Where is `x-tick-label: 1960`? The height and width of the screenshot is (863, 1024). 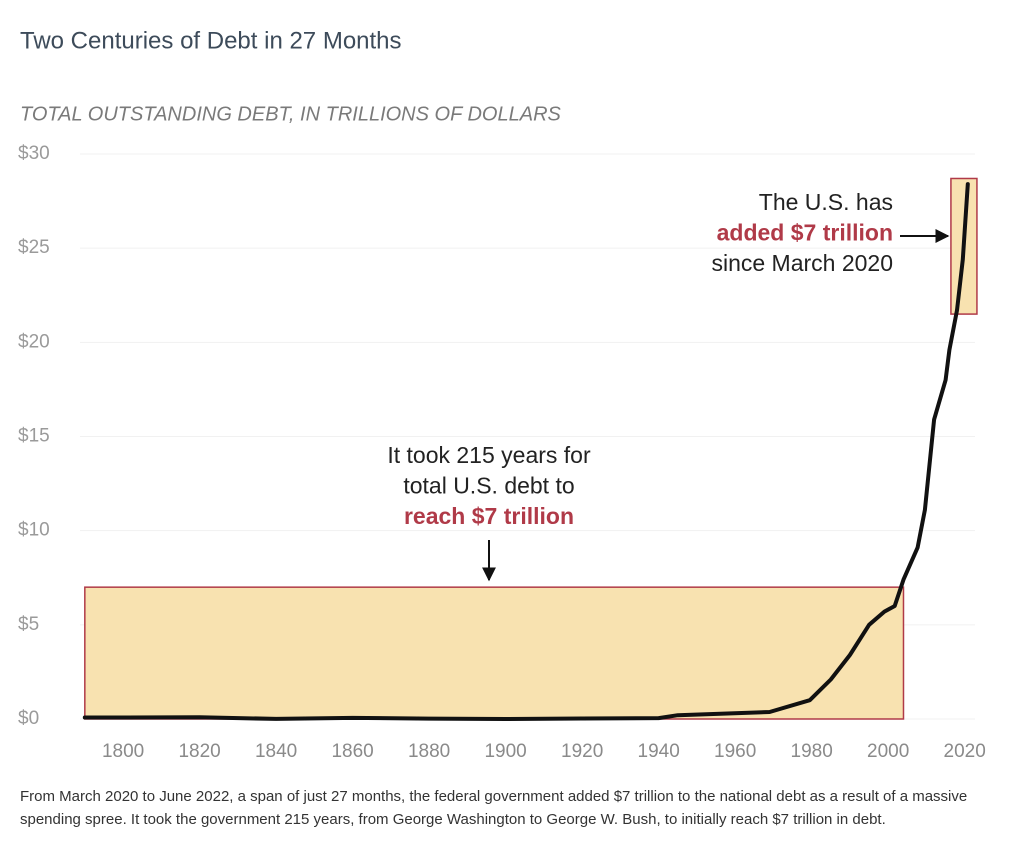 x-tick-label: 1960 is located at coordinates (735, 751).